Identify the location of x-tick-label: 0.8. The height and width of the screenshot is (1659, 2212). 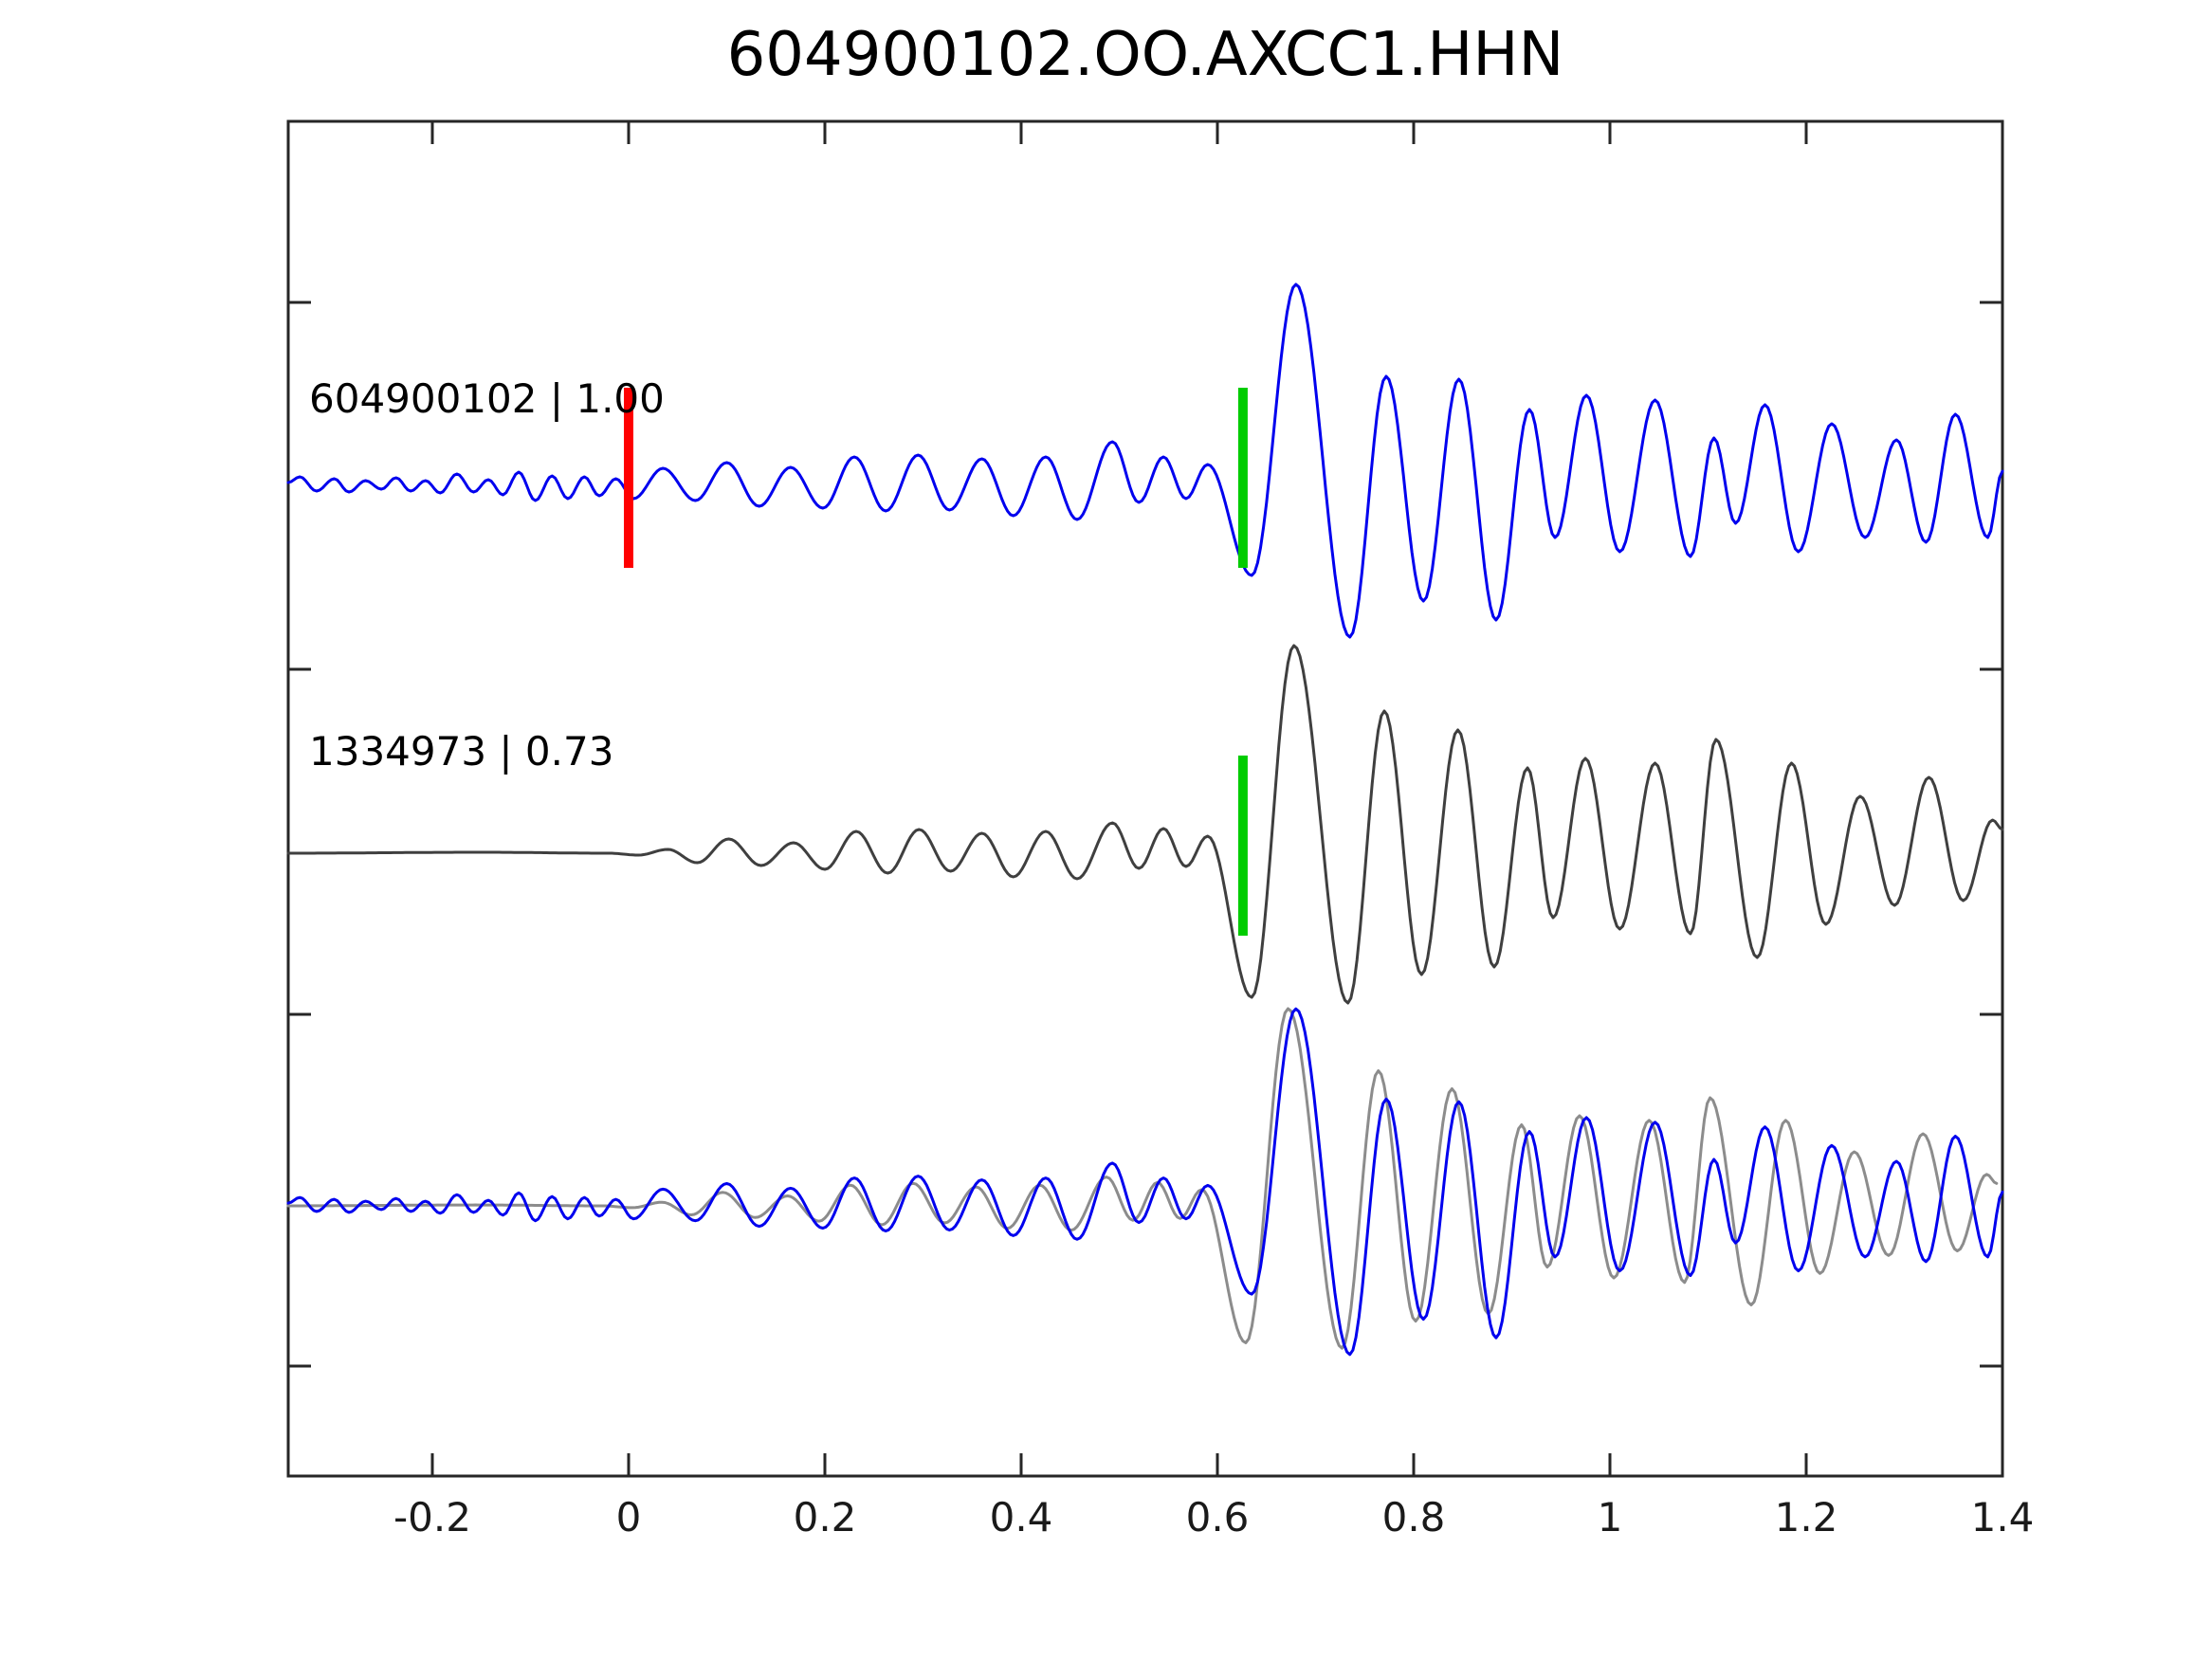
(1413, 1517).